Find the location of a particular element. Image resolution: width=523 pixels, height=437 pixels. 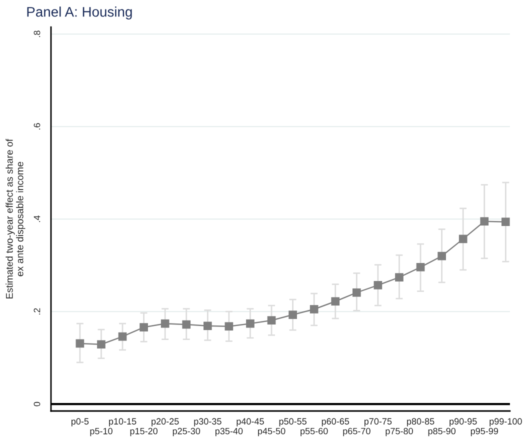

y-tick-label: .6 is located at coordinates (37, 126).